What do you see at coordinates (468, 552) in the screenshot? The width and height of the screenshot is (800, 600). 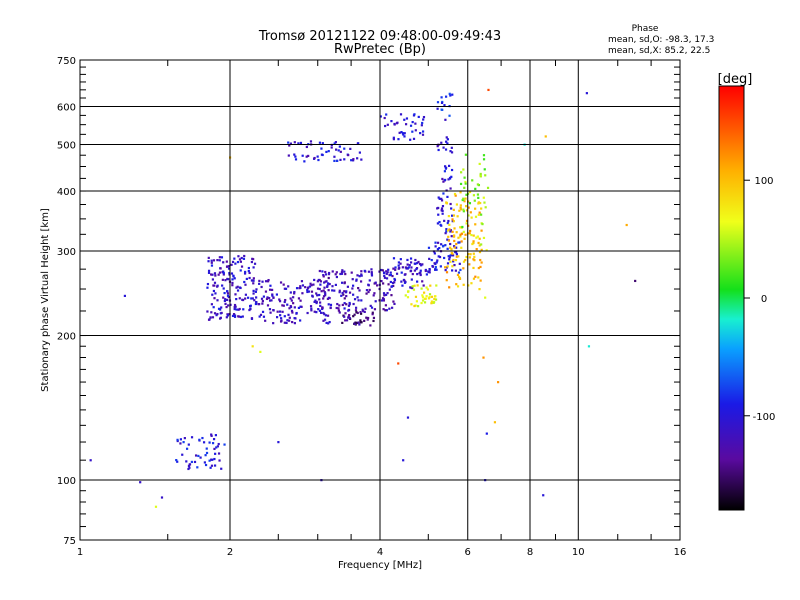 I see `x-tick-label: 6` at bounding box center [468, 552].